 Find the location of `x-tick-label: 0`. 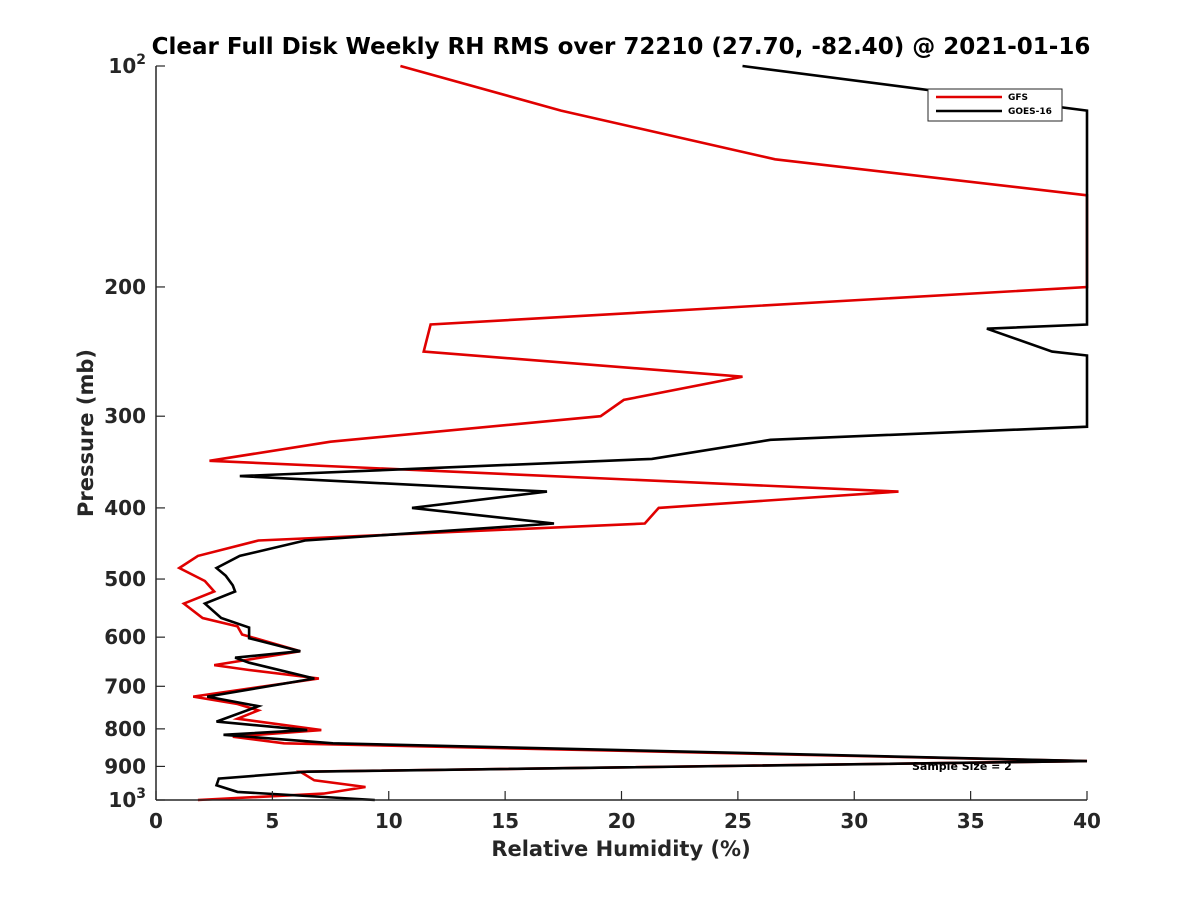

x-tick-label: 0 is located at coordinates (156, 821).